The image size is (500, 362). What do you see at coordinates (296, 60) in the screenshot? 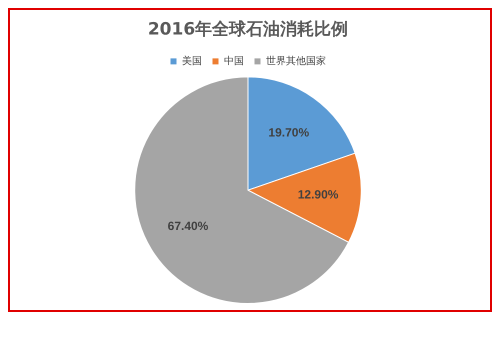
I see `legend-label: 世界其他国家` at bounding box center [296, 60].